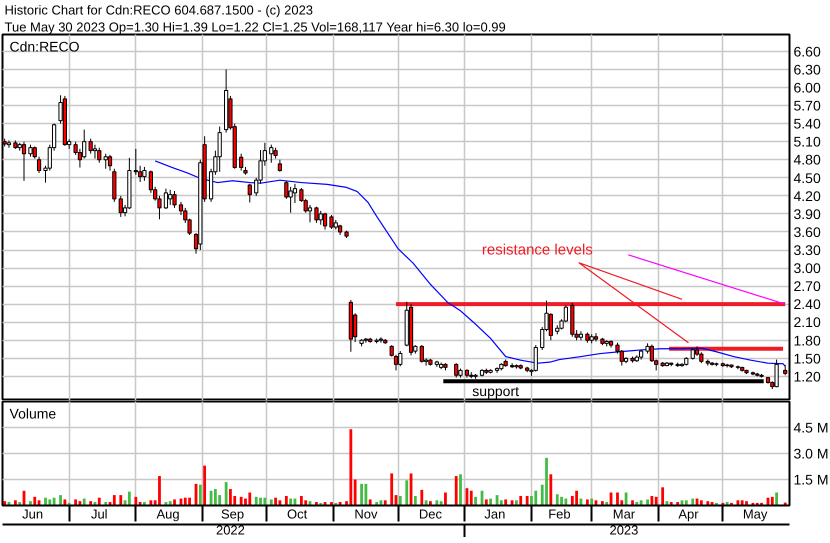 The height and width of the screenshot is (543, 830). What do you see at coordinates (807, 340) in the screenshot?
I see `y-tick-label: 1.80` at bounding box center [807, 340].